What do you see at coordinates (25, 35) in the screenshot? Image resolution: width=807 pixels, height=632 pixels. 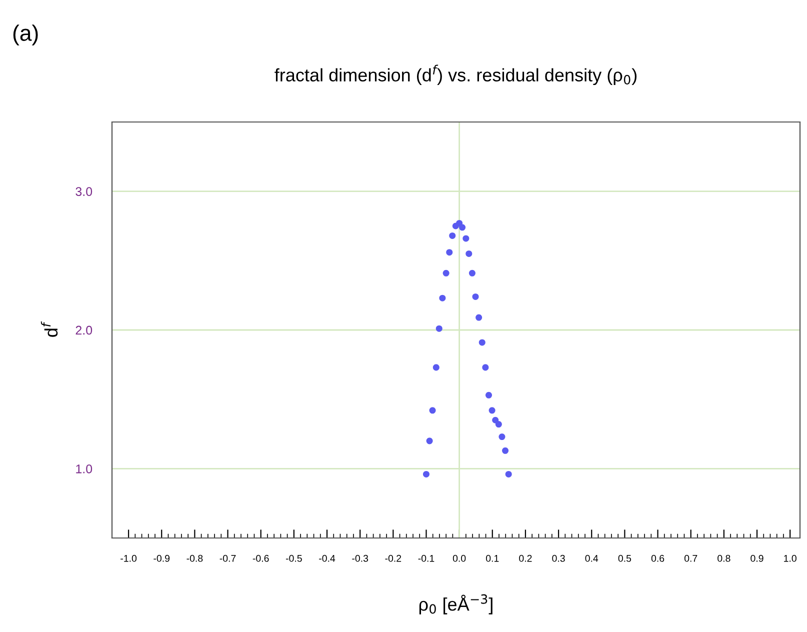 I see `text: (a)` at bounding box center [25, 35].